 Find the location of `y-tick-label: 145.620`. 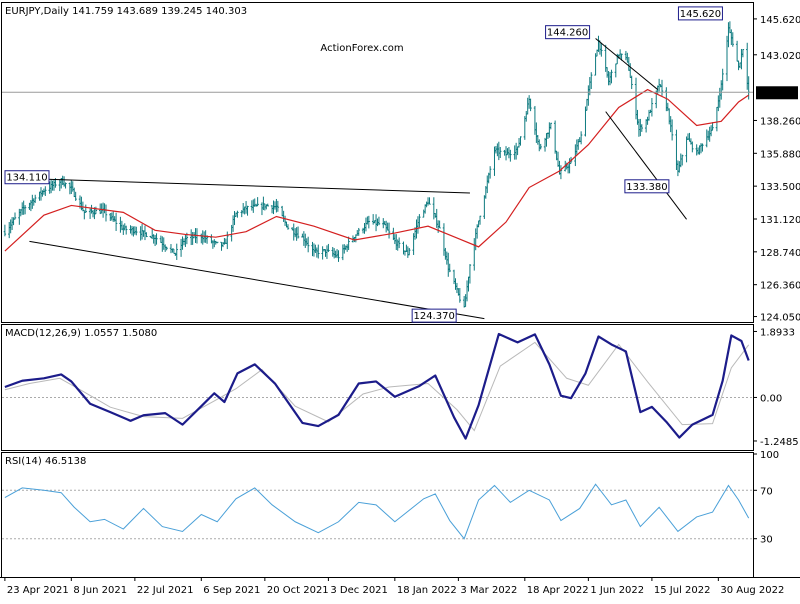

y-tick-label: 145.620 is located at coordinates (780, 20).